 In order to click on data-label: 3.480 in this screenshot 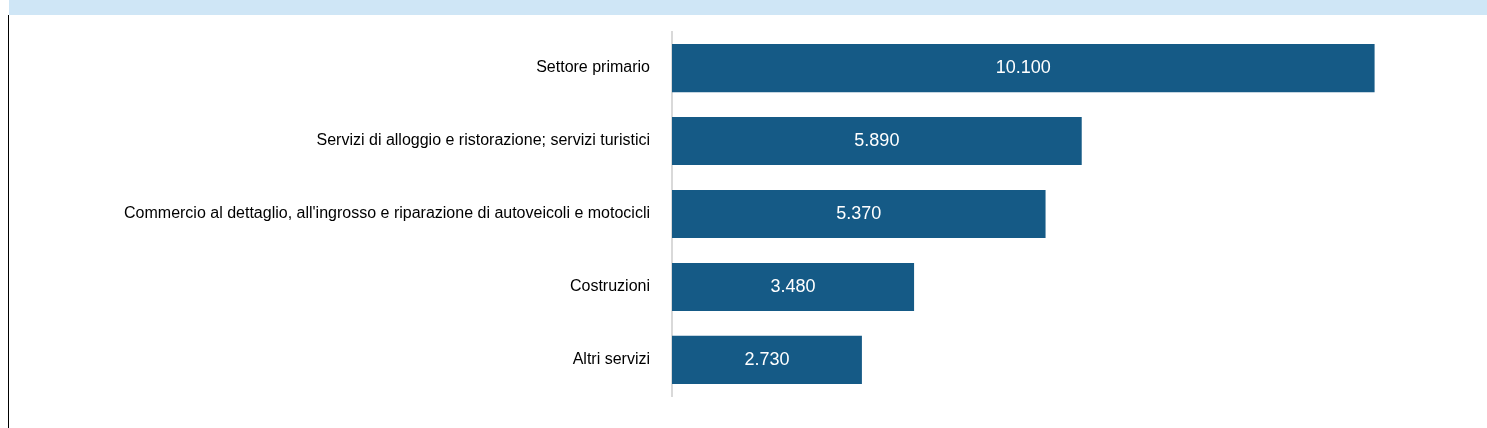, I will do `click(793, 285)`.